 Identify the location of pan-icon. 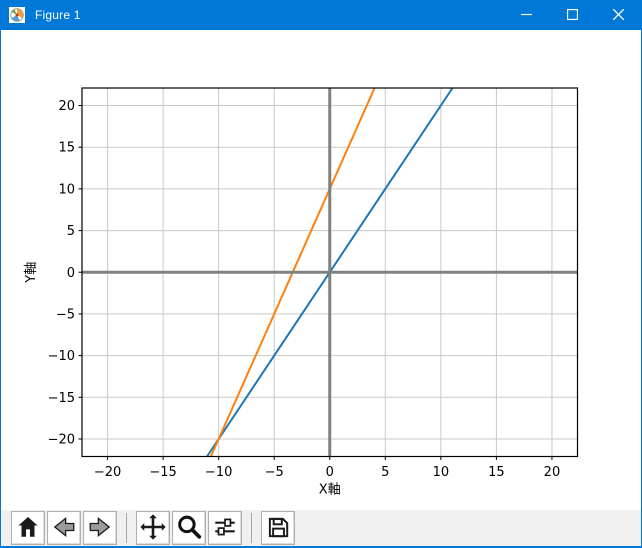
(153, 528).